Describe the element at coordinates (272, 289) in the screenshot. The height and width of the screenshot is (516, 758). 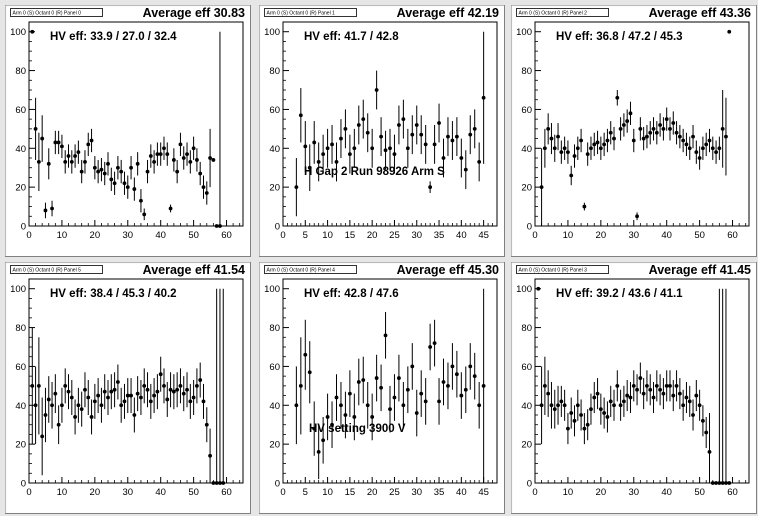
I see `y-tick-label: 100` at that location.